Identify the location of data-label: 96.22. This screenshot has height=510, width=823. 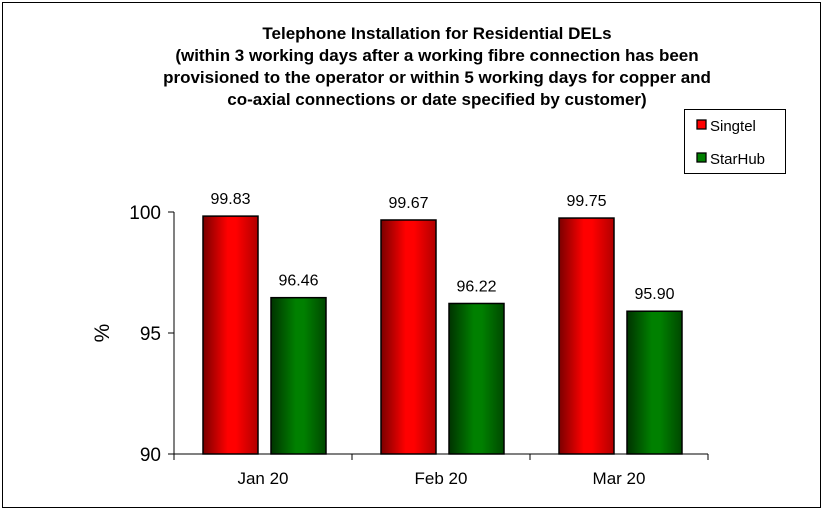
(476, 286).